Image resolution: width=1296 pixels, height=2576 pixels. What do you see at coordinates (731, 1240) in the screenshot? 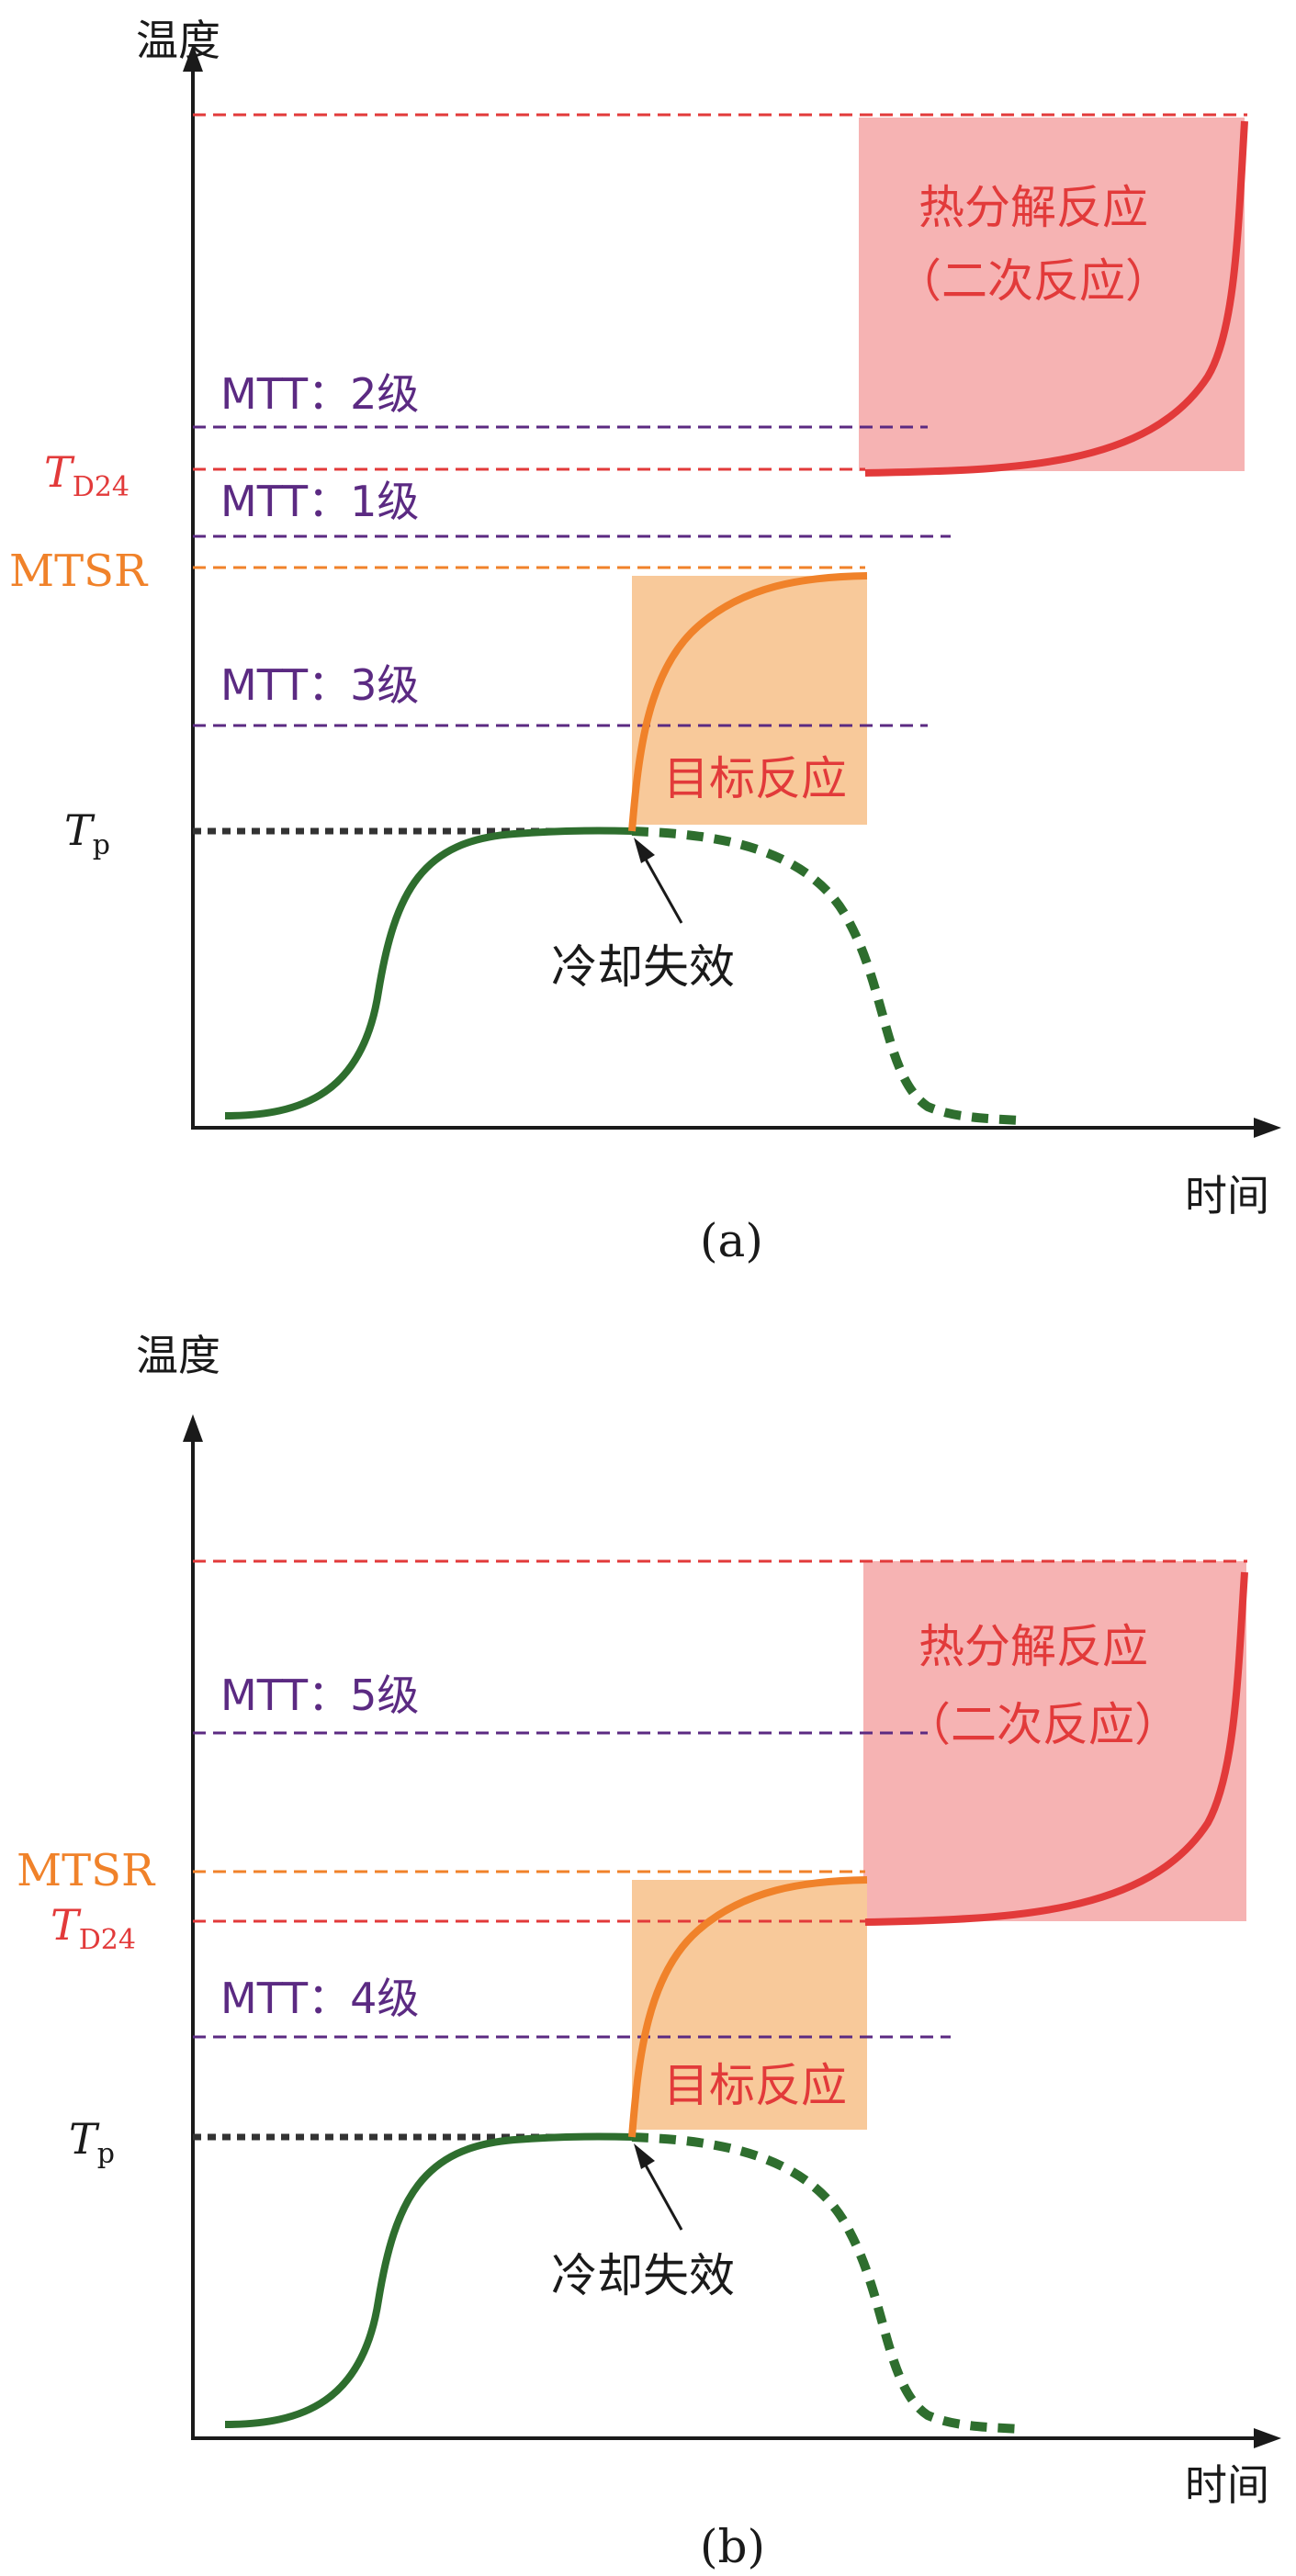
I see `panel-caption: (a)` at bounding box center [731, 1240].